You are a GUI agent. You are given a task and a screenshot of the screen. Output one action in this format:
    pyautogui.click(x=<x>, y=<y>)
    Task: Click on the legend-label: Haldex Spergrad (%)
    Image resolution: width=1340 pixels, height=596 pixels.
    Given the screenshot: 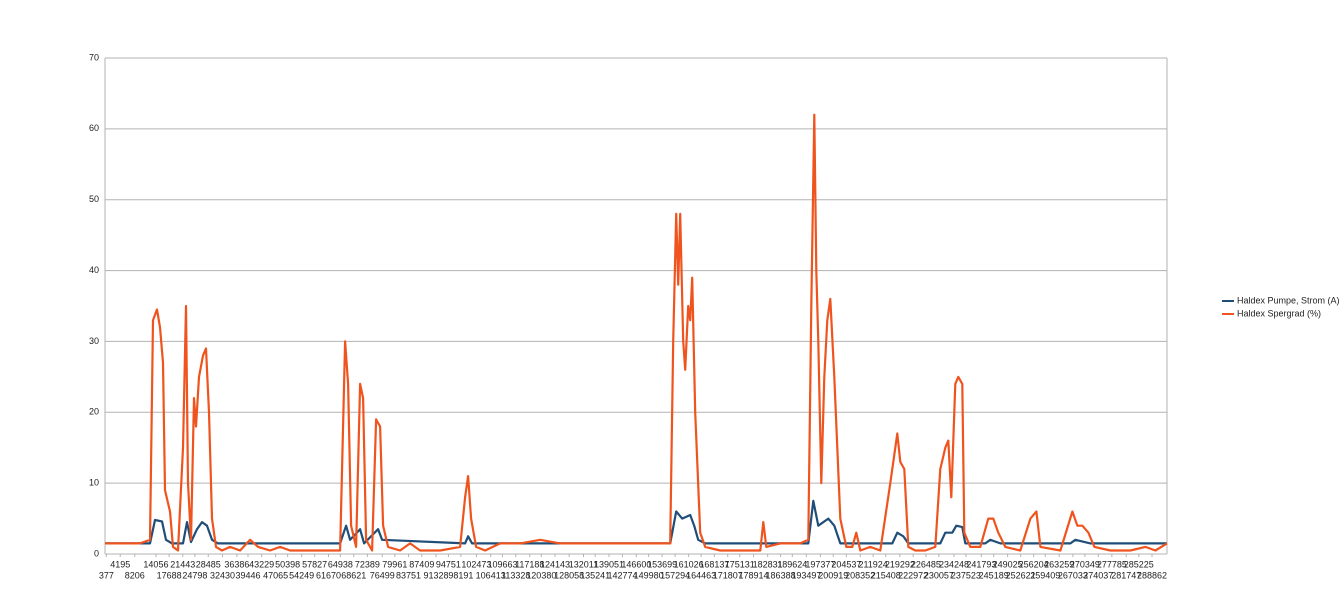 What is the action you would take?
    pyautogui.click(x=1279, y=313)
    